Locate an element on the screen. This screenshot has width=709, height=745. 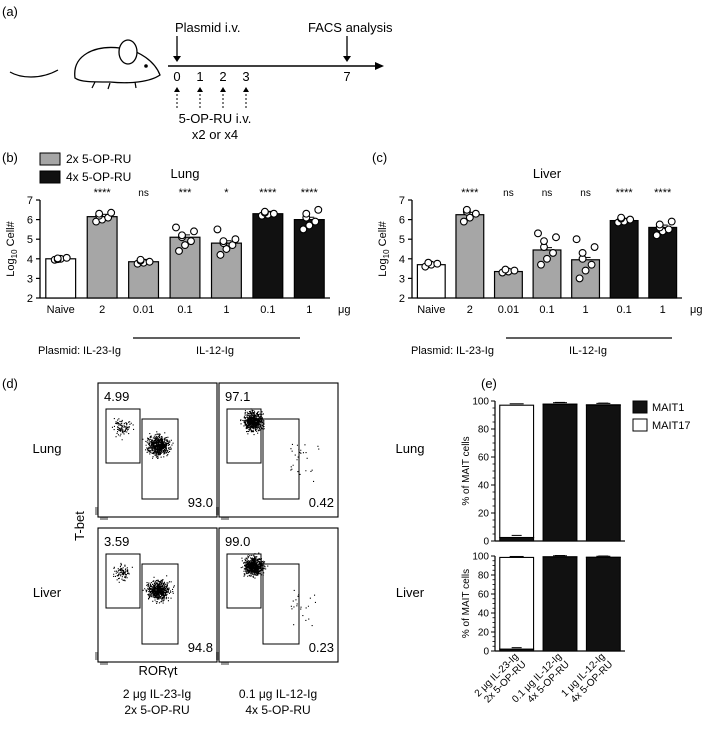
y-tick-label: 7 is located at coordinates (402, 201).